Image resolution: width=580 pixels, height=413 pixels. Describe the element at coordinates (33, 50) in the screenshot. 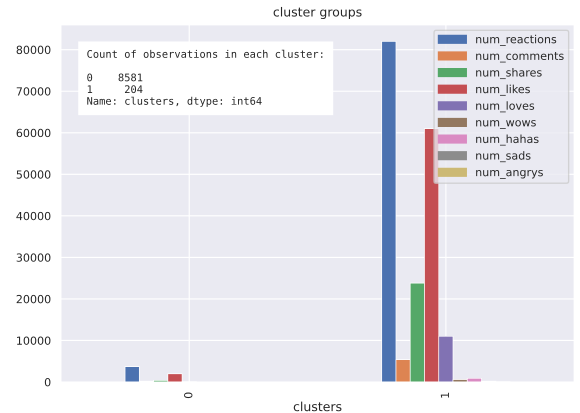

I see `y-tick-label: 80000` at that location.